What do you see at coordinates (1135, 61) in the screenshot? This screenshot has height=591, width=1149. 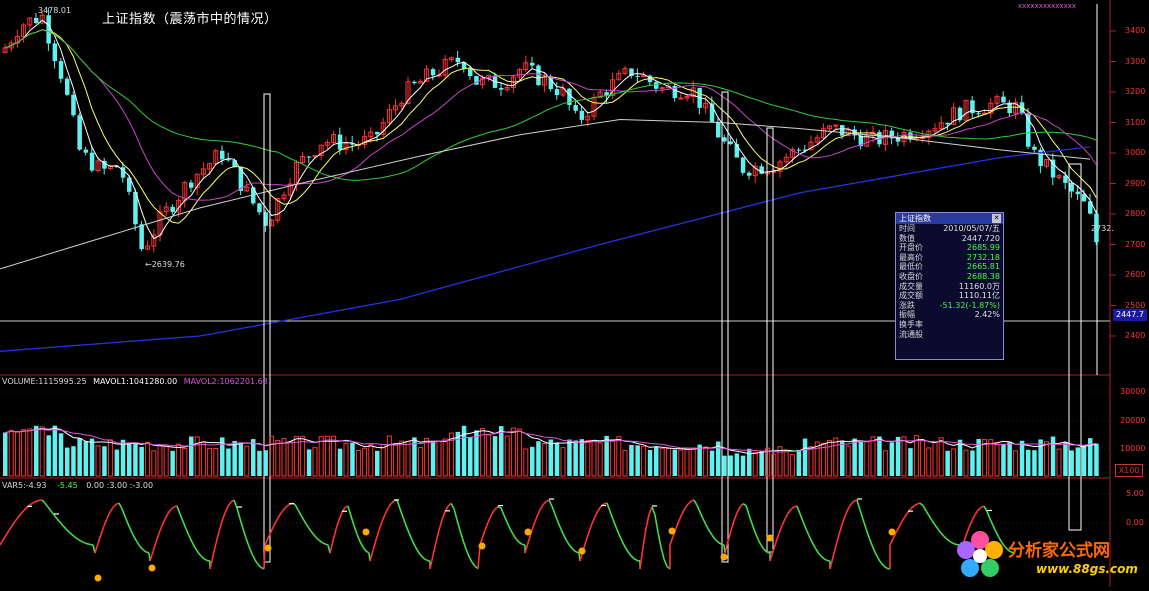 I see `price-tick: 3300` at bounding box center [1135, 61].